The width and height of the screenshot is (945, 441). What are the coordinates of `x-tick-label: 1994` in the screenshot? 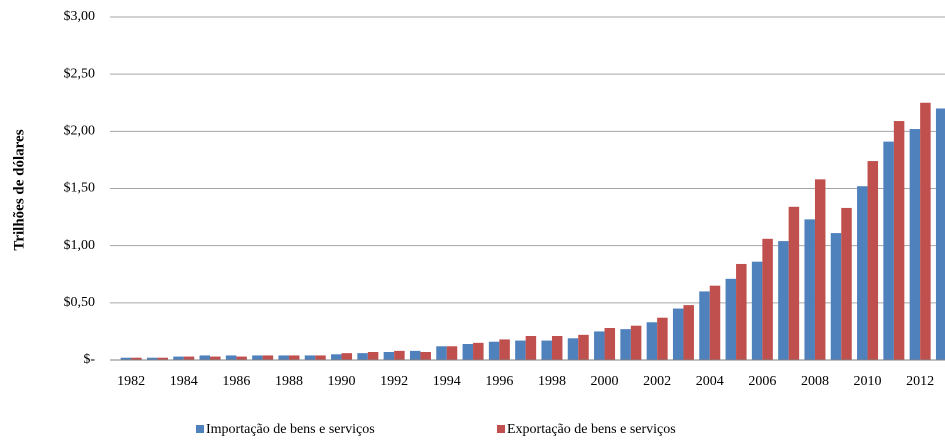 It's located at (447, 381).